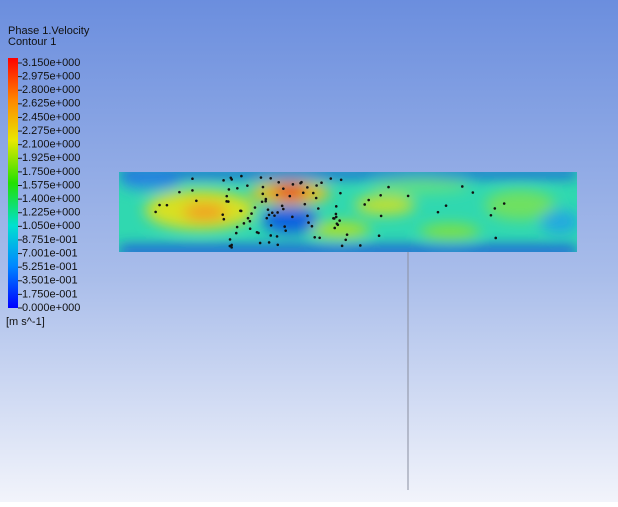 The image size is (618, 507). I want to click on legend-label: 1.750e-001, so click(50, 294).